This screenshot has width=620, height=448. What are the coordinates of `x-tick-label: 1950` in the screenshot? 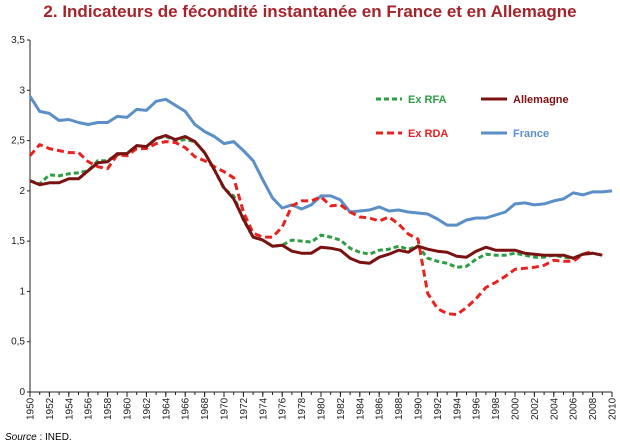 It's located at (31, 408).